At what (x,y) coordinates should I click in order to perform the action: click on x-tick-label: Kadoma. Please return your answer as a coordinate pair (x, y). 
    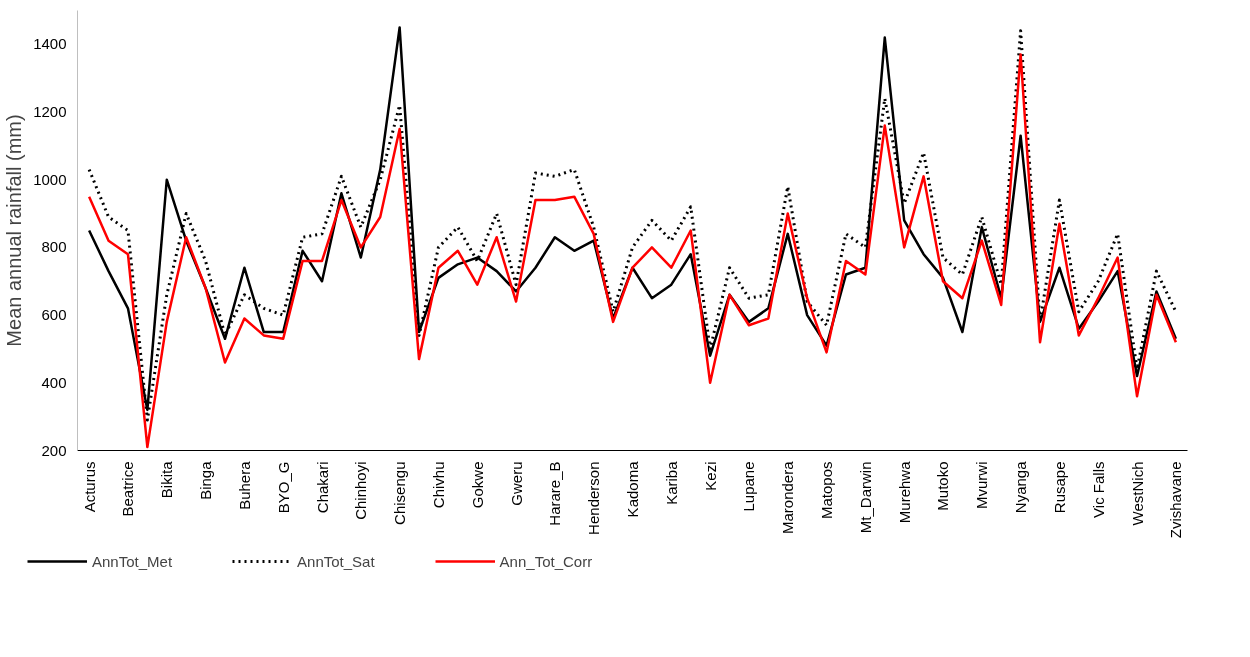
    Looking at the image, I should click on (632, 489).